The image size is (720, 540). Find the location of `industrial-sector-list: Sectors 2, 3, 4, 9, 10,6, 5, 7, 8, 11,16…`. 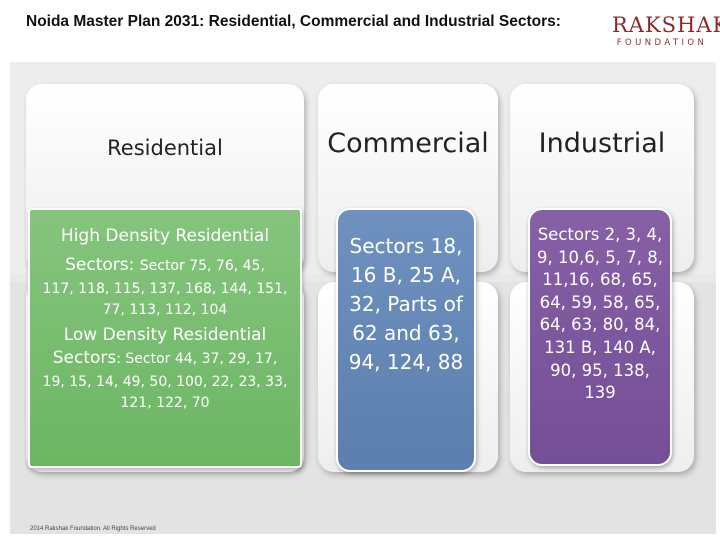

industrial-sector-list: Sectors 2, 3, 4, 9, 10,6, 5, 7, 8, 11,16… is located at coordinates (600, 314).